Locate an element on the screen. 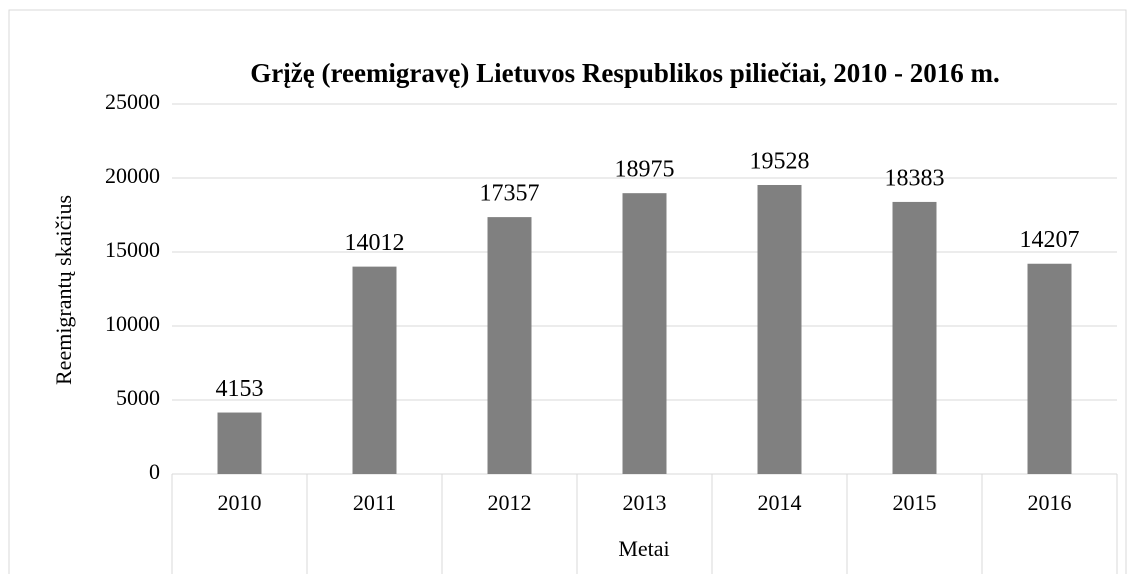  y-tick-label: 10000 is located at coordinates (132, 323).